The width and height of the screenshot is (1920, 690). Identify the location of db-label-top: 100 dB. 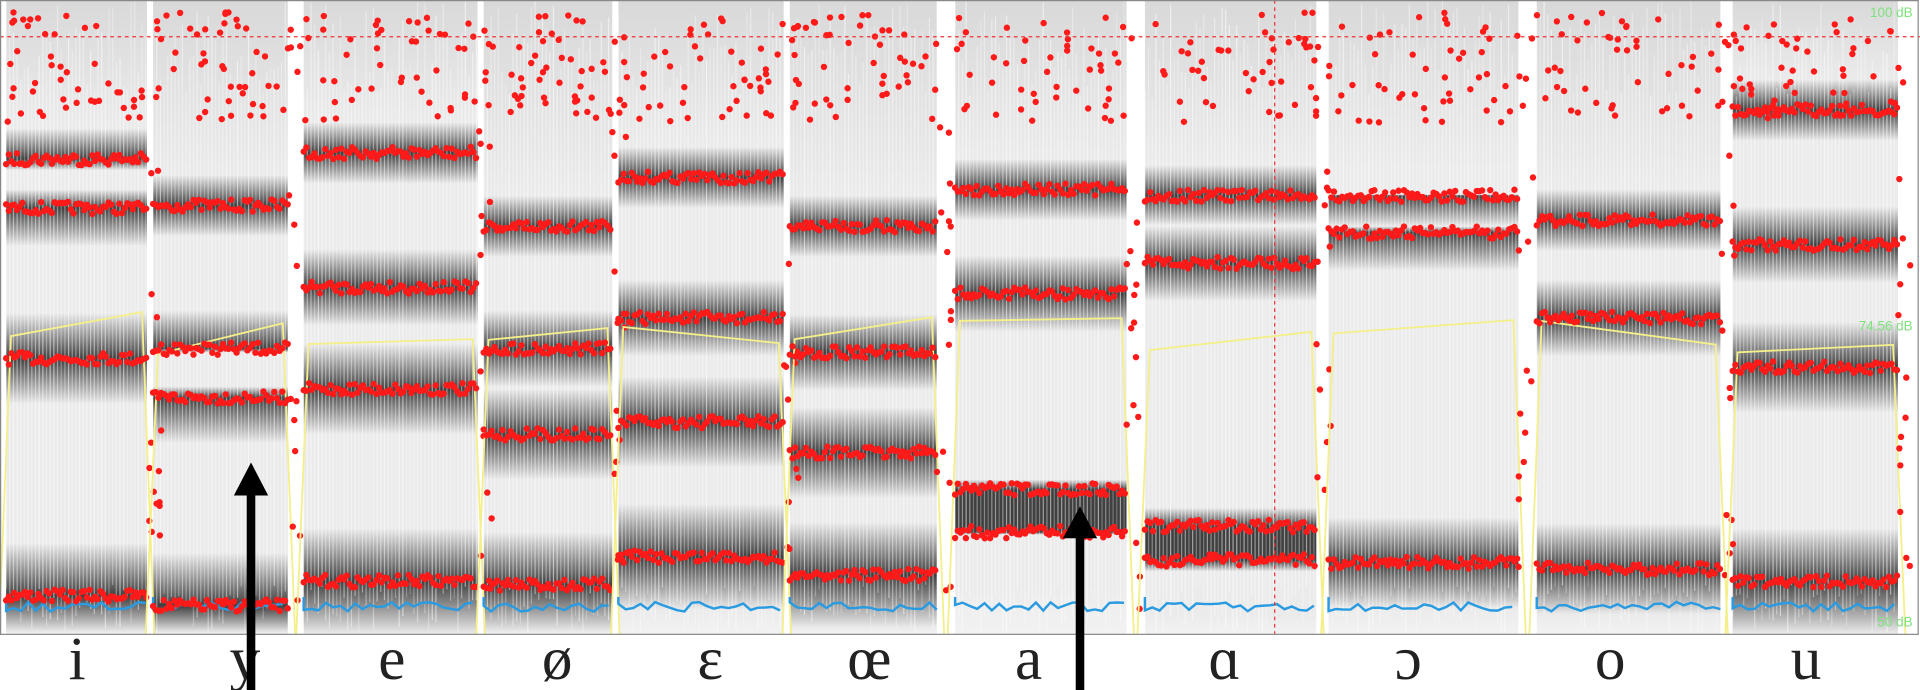
(1891, 12).